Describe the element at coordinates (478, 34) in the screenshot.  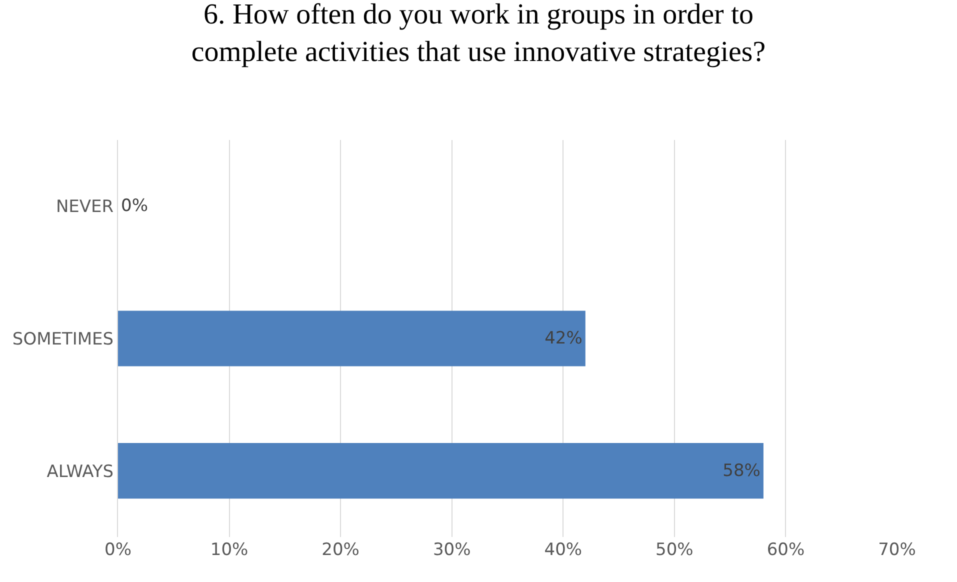
I see `chart-title: 6. How often do you work in groups in order to complete activities that use innovative strategies?` at that location.